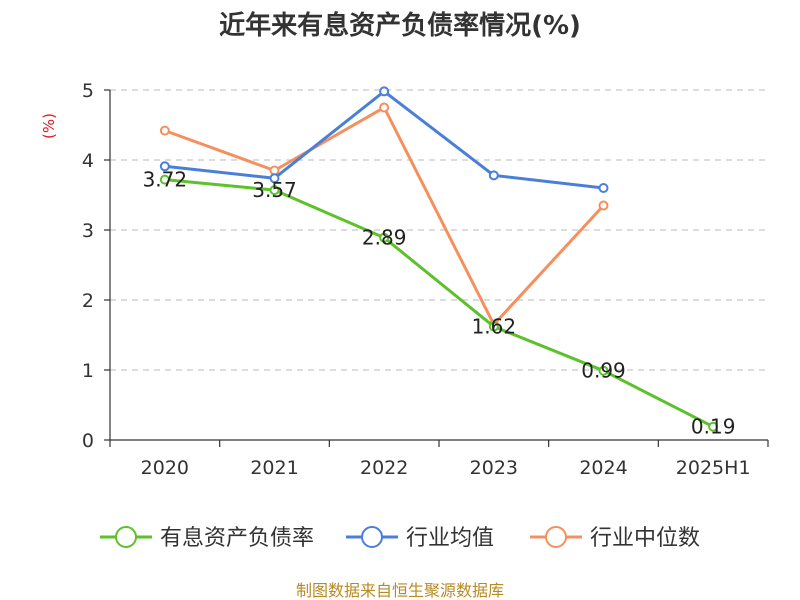  Describe the element at coordinates (88, 231) in the screenshot. I see `y-tick-label: 3` at that location.